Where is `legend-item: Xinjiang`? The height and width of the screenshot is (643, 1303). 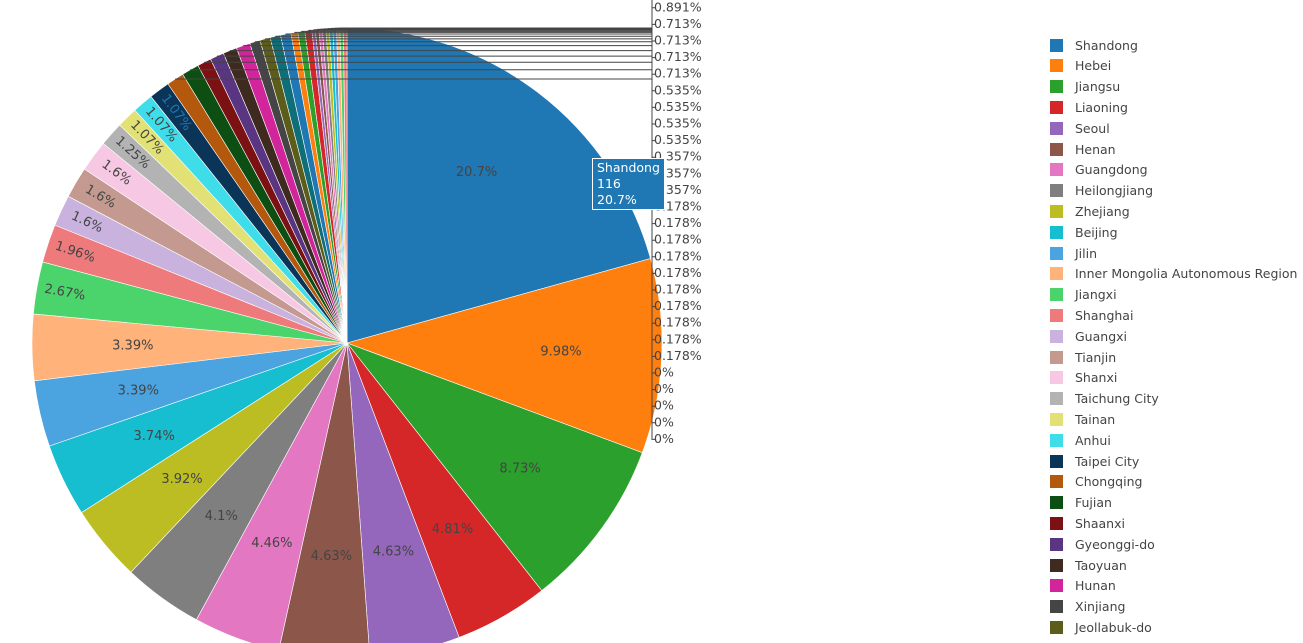
legend-item: Xinjiang is located at coordinates (1087, 607).